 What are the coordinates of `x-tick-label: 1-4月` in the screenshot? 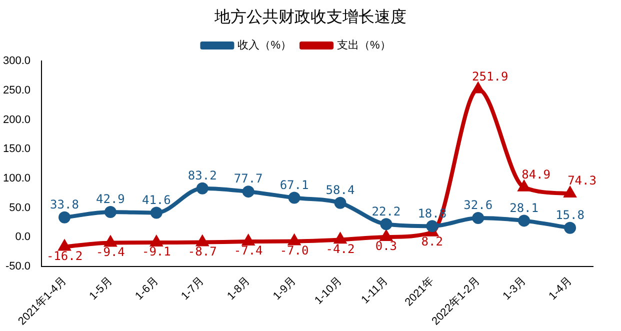 It's located at (560, 289).